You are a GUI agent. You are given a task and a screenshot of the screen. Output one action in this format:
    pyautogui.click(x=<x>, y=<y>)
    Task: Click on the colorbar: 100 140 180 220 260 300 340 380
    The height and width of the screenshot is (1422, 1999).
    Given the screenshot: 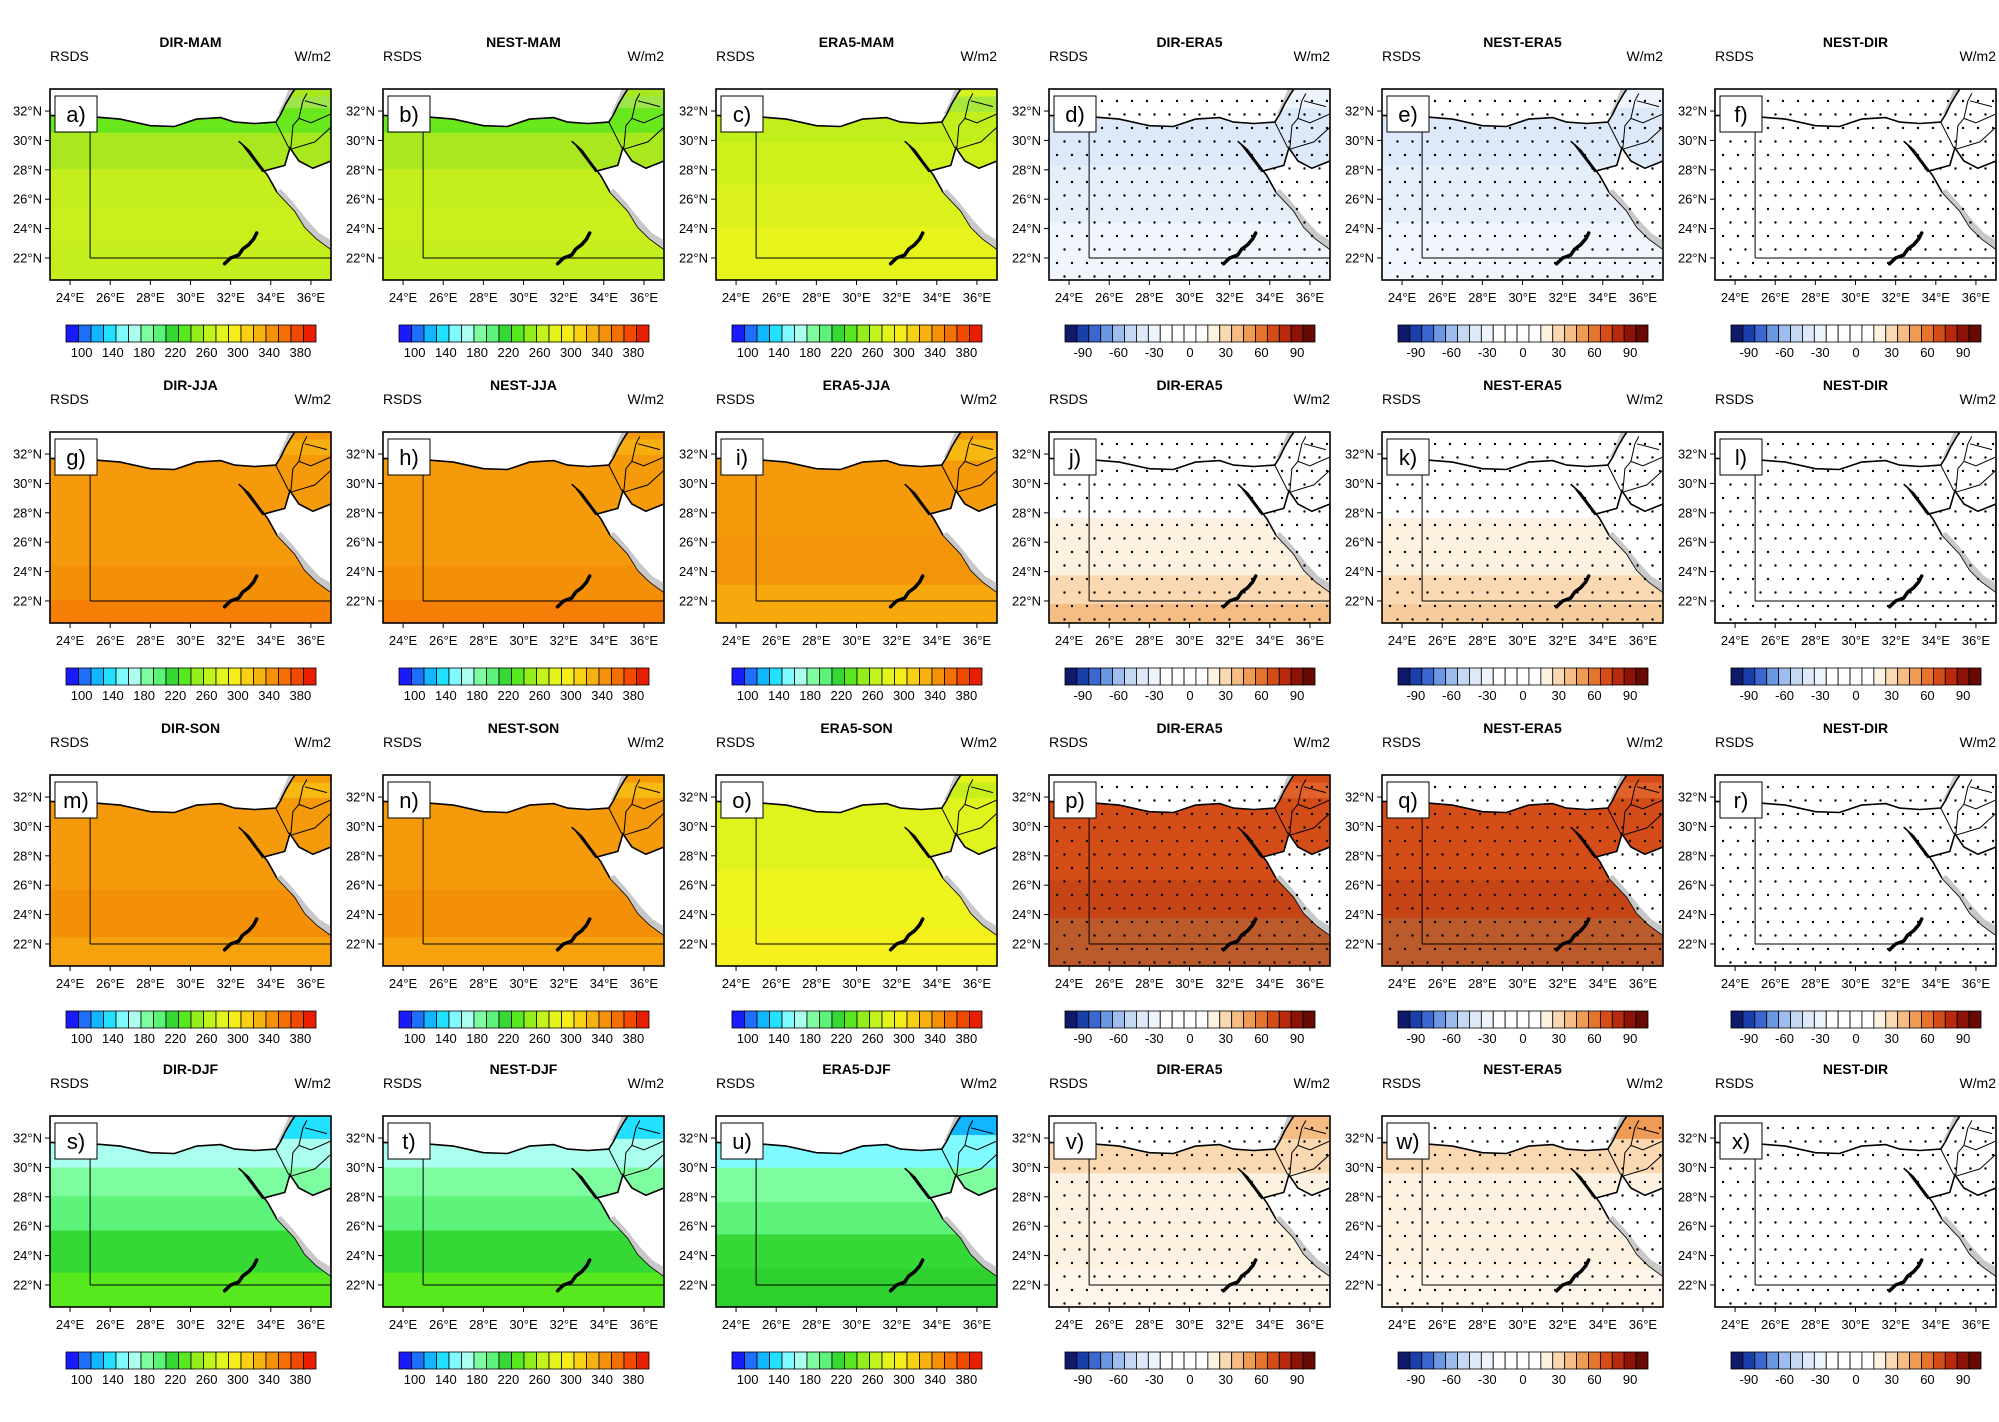 What is the action you would take?
    pyautogui.click(x=524, y=1028)
    